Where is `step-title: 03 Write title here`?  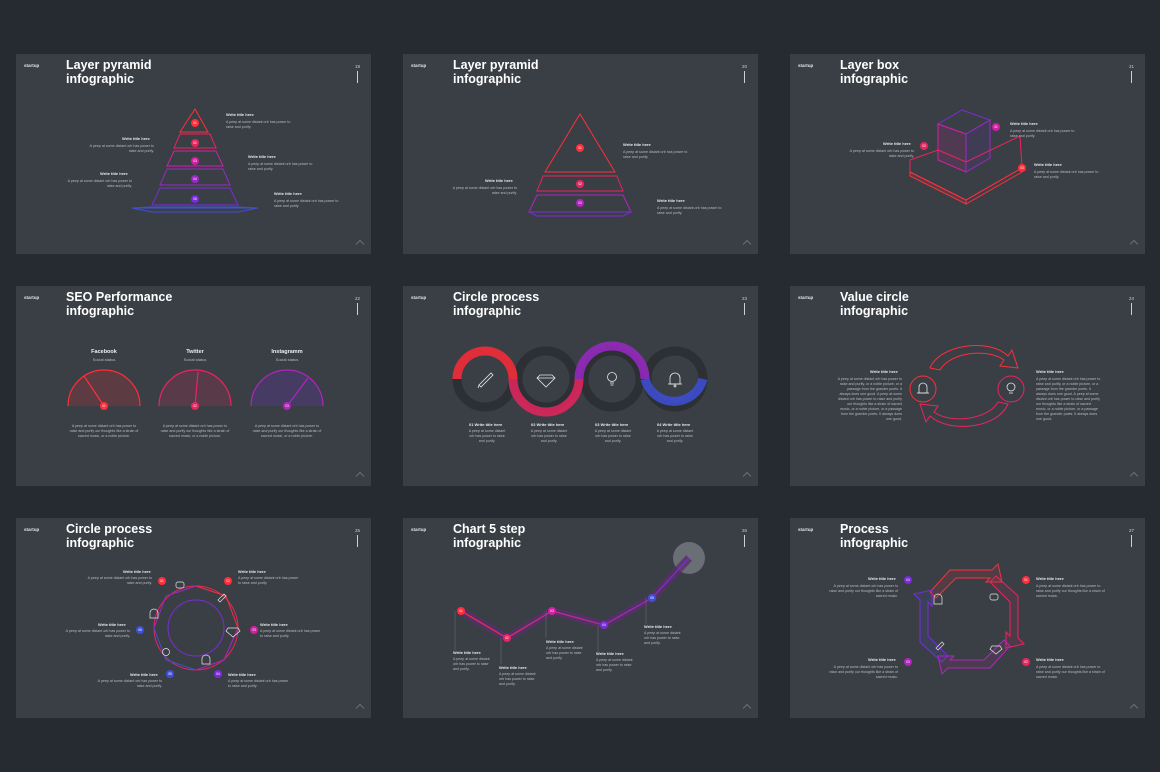
step-title: 03 Write title here is located at coordinates (612, 424).